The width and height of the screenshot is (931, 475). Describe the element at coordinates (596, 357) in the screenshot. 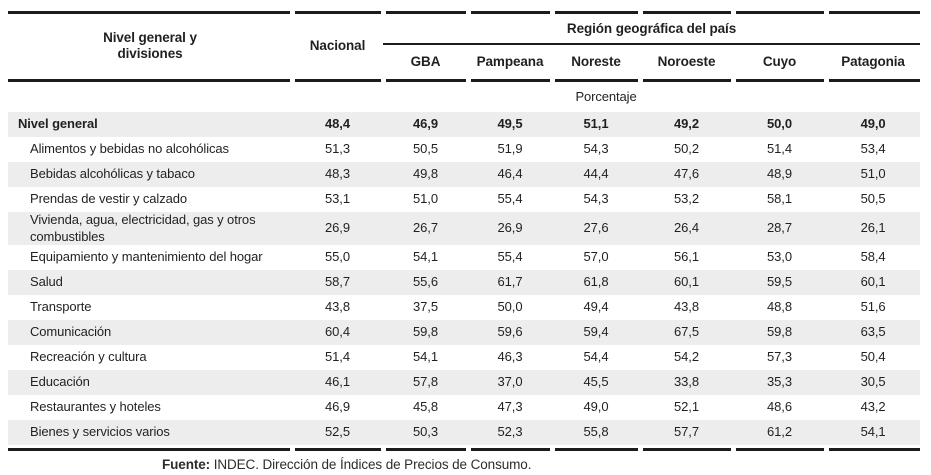

I see `row-value-noreste: 54,4` at that location.